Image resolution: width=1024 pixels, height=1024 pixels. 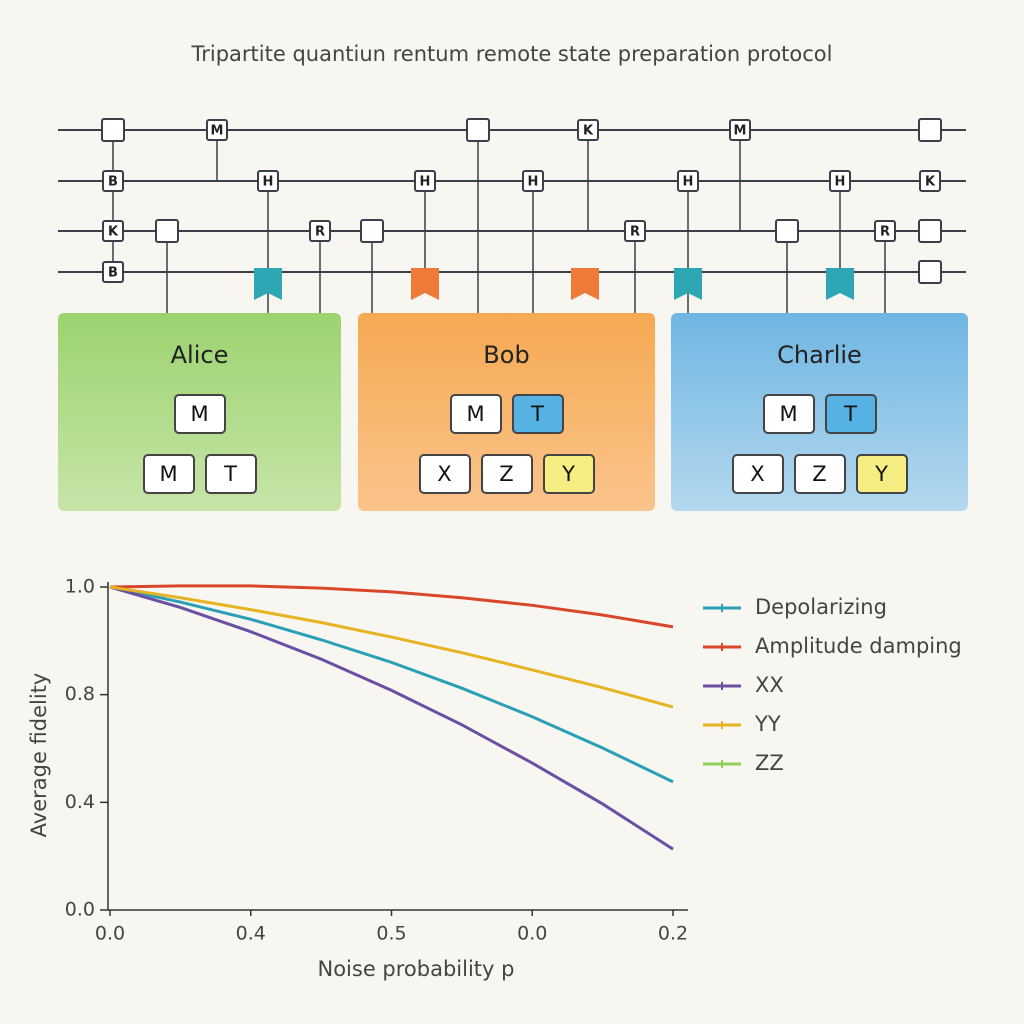 I want to click on legend-label: XX, so click(x=769, y=685).